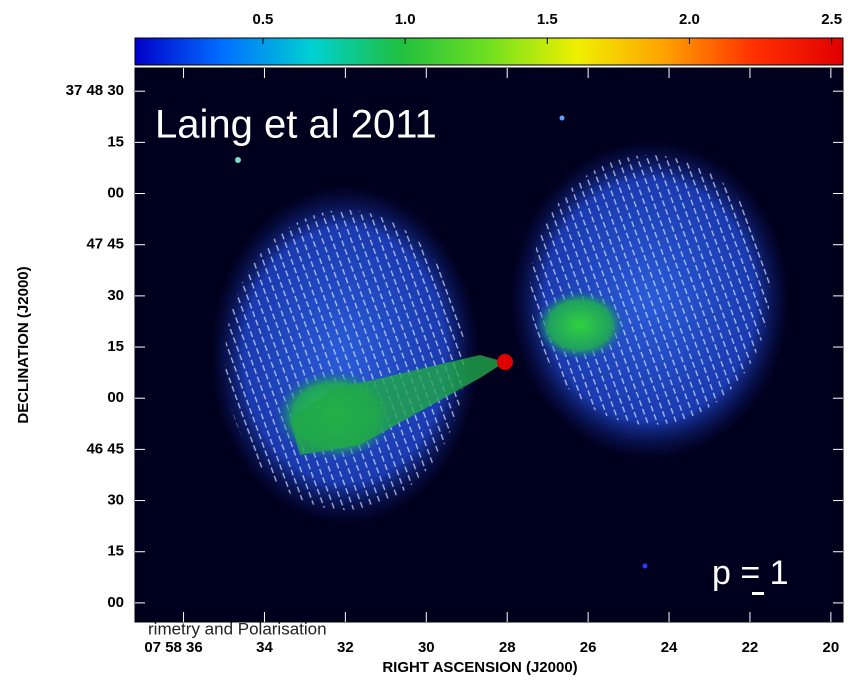 This screenshot has height=685, width=848. What do you see at coordinates (345, 647) in the screenshot?
I see `x-tick-label: 32` at bounding box center [345, 647].